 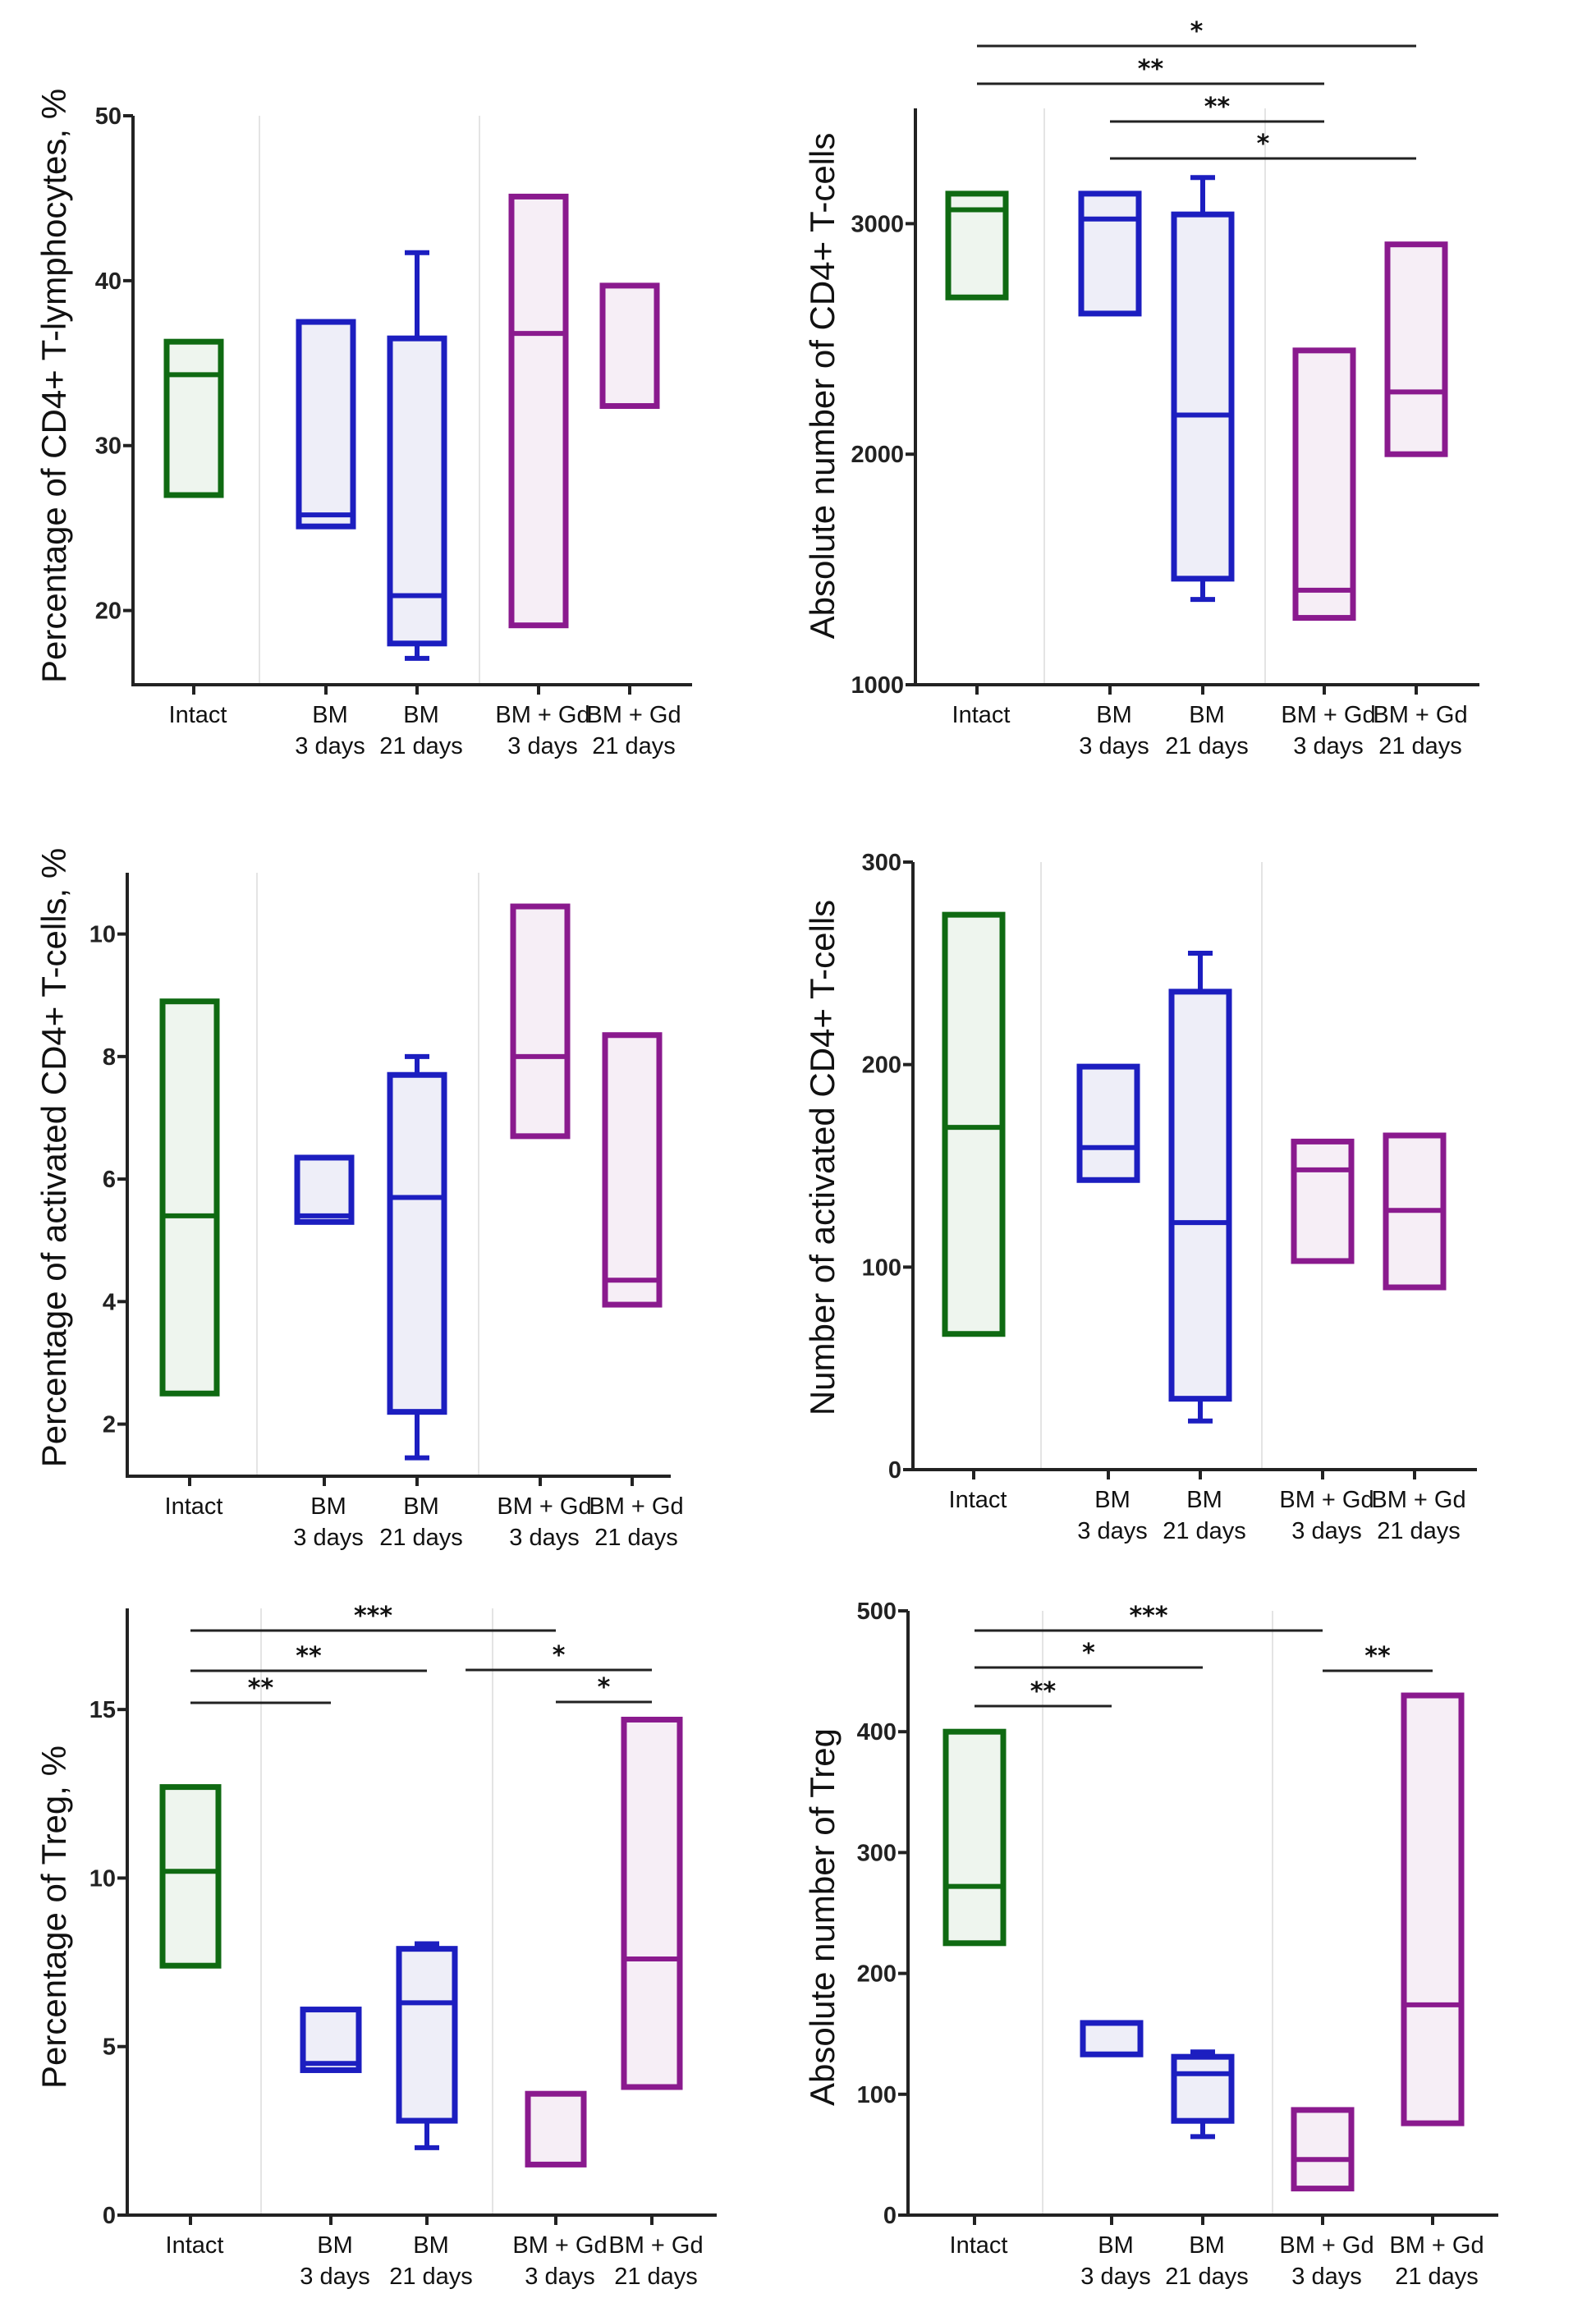 What do you see at coordinates (108, 447) in the screenshot?
I see `y-tick-label: 30` at bounding box center [108, 447].